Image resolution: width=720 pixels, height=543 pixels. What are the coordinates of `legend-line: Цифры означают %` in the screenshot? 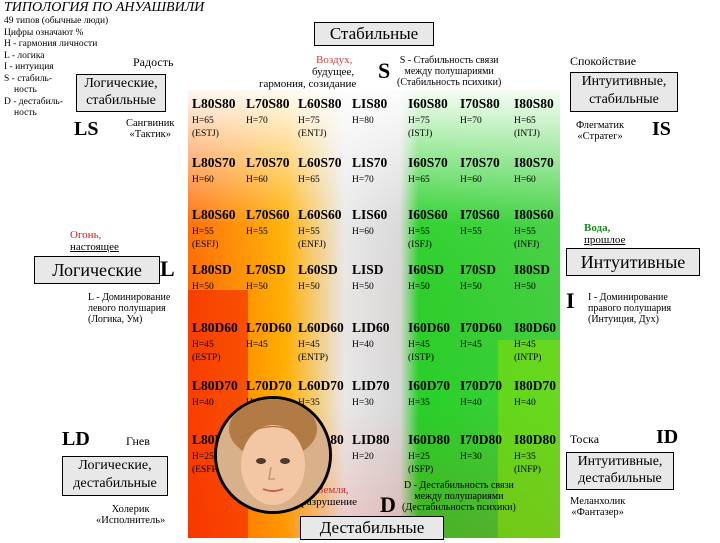 It's located at (44, 32).